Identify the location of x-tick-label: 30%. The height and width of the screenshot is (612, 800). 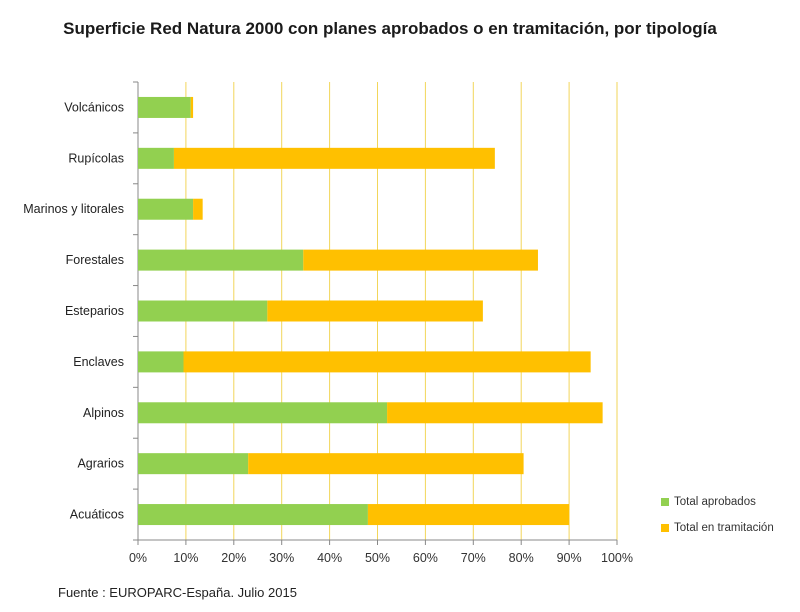
(281, 558).